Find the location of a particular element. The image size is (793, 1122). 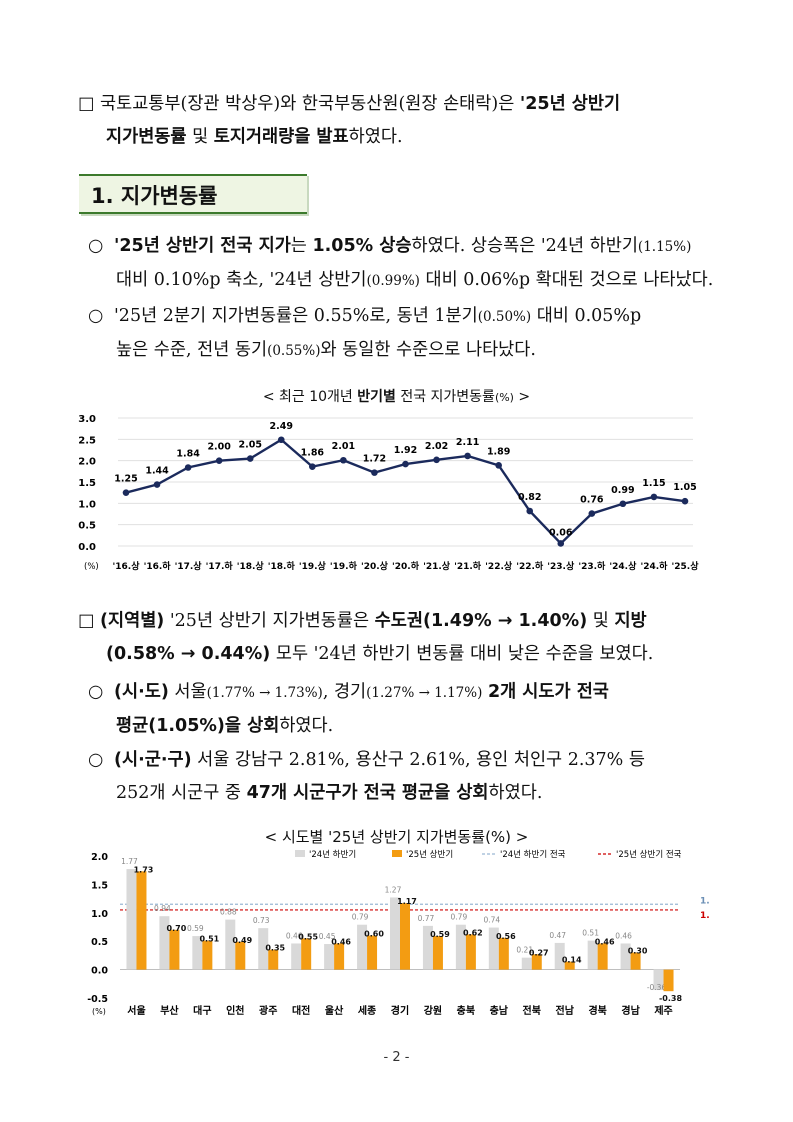

x-tick-label: '23.하 is located at coordinates (592, 566).